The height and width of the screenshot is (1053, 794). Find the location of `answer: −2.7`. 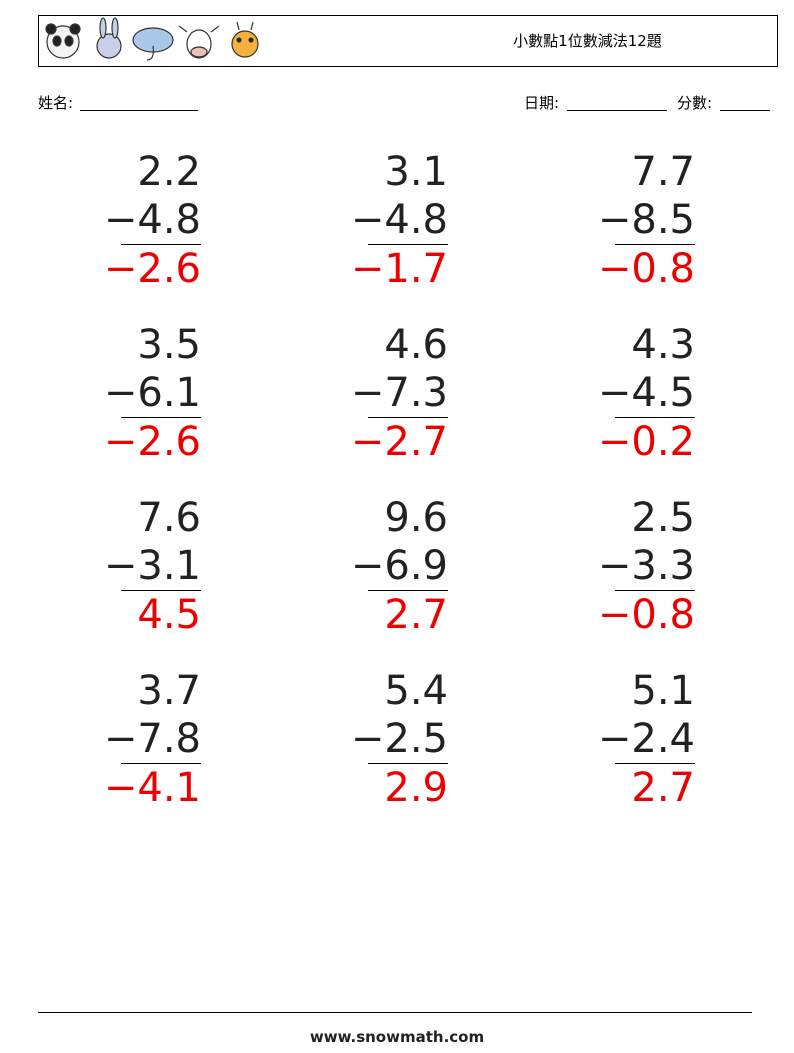

answer: −2.7 is located at coordinates (399, 442).